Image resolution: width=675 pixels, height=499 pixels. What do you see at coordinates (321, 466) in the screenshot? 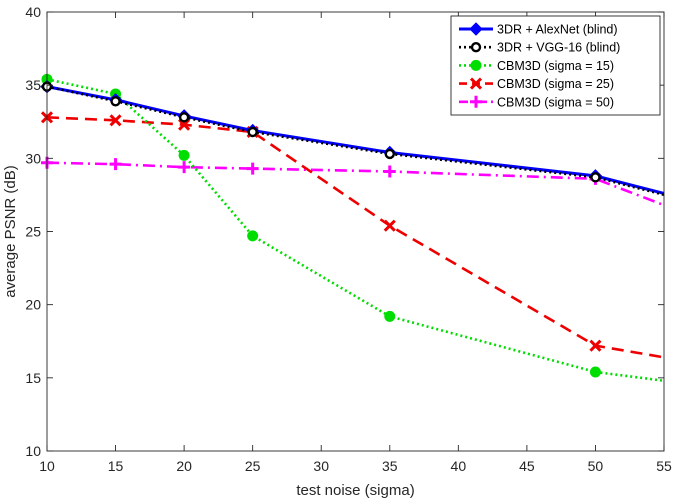
I see `x-tick-label: 30` at bounding box center [321, 466].